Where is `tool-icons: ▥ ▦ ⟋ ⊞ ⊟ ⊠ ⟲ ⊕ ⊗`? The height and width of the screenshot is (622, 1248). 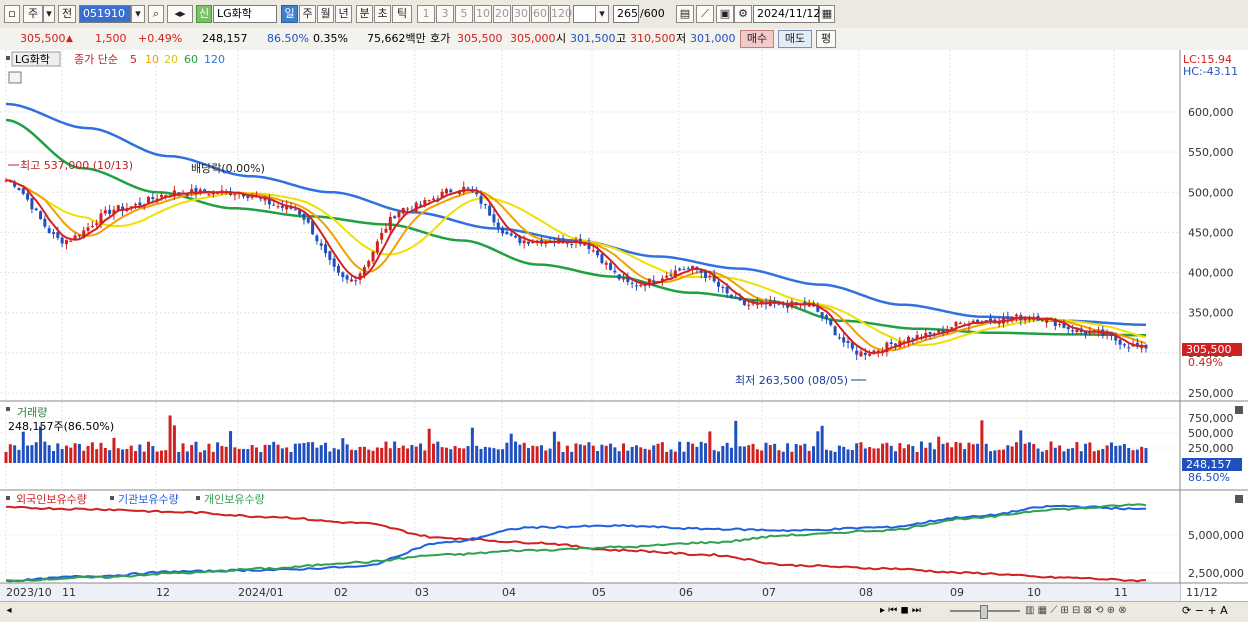
tool-icons: ▥ ▦ ⟋ ⊞ ⊟ ⊠ ⟲ ⊕ ⊗ is located at coordinates (1076, 610).